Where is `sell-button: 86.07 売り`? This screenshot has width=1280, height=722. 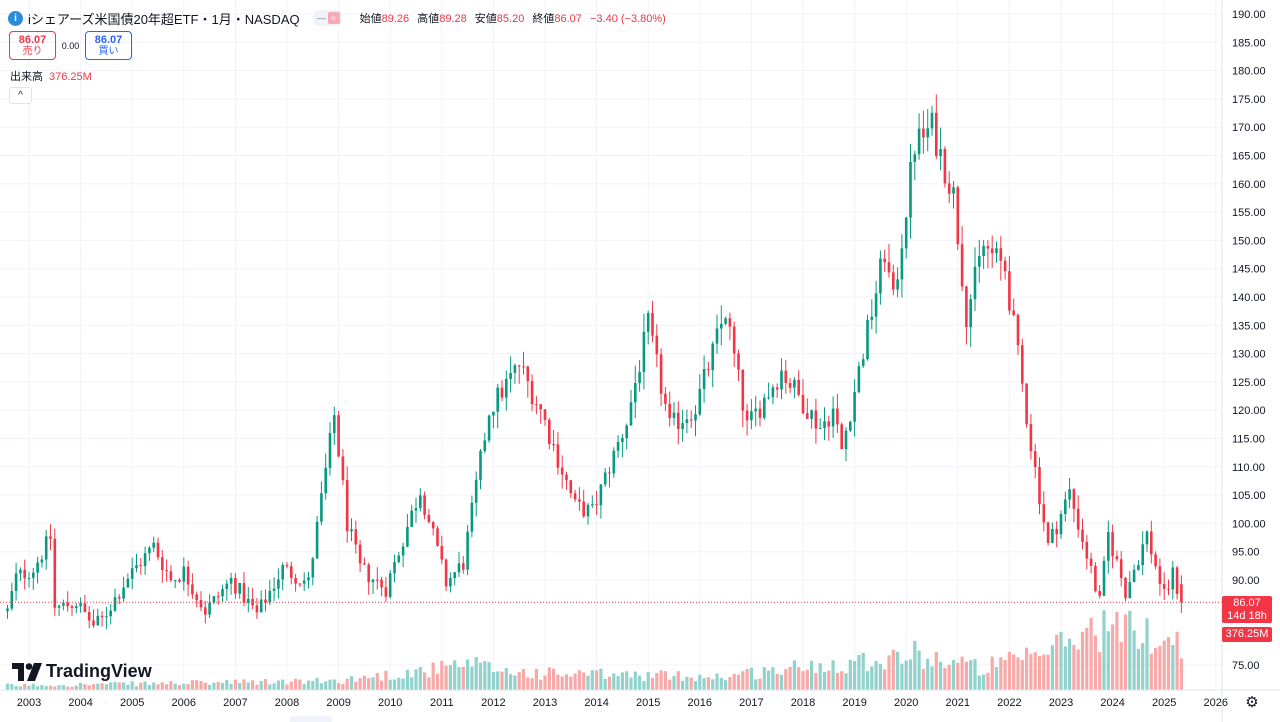 sell-button: 86.07 売り is located at coordinates (32, 45).